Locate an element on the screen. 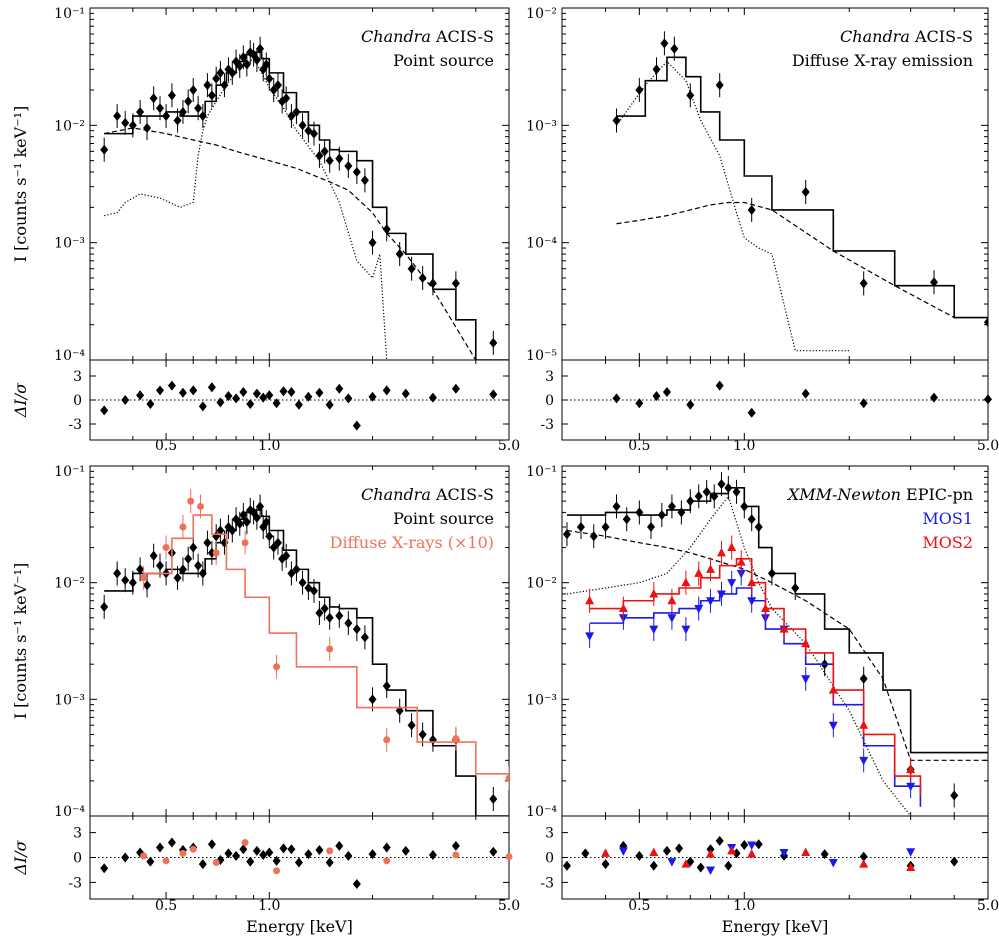 The height and width of the screenshot is (940, 999). x-axis-label: Energy [keV] is located at coordinates (775, 926).